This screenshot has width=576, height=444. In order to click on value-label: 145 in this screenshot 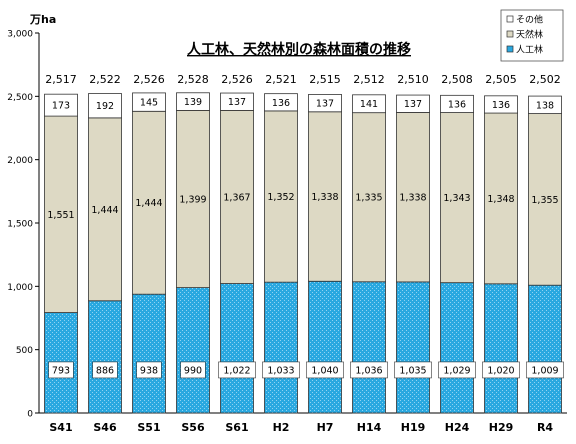, I will do `click(149, 103)`.